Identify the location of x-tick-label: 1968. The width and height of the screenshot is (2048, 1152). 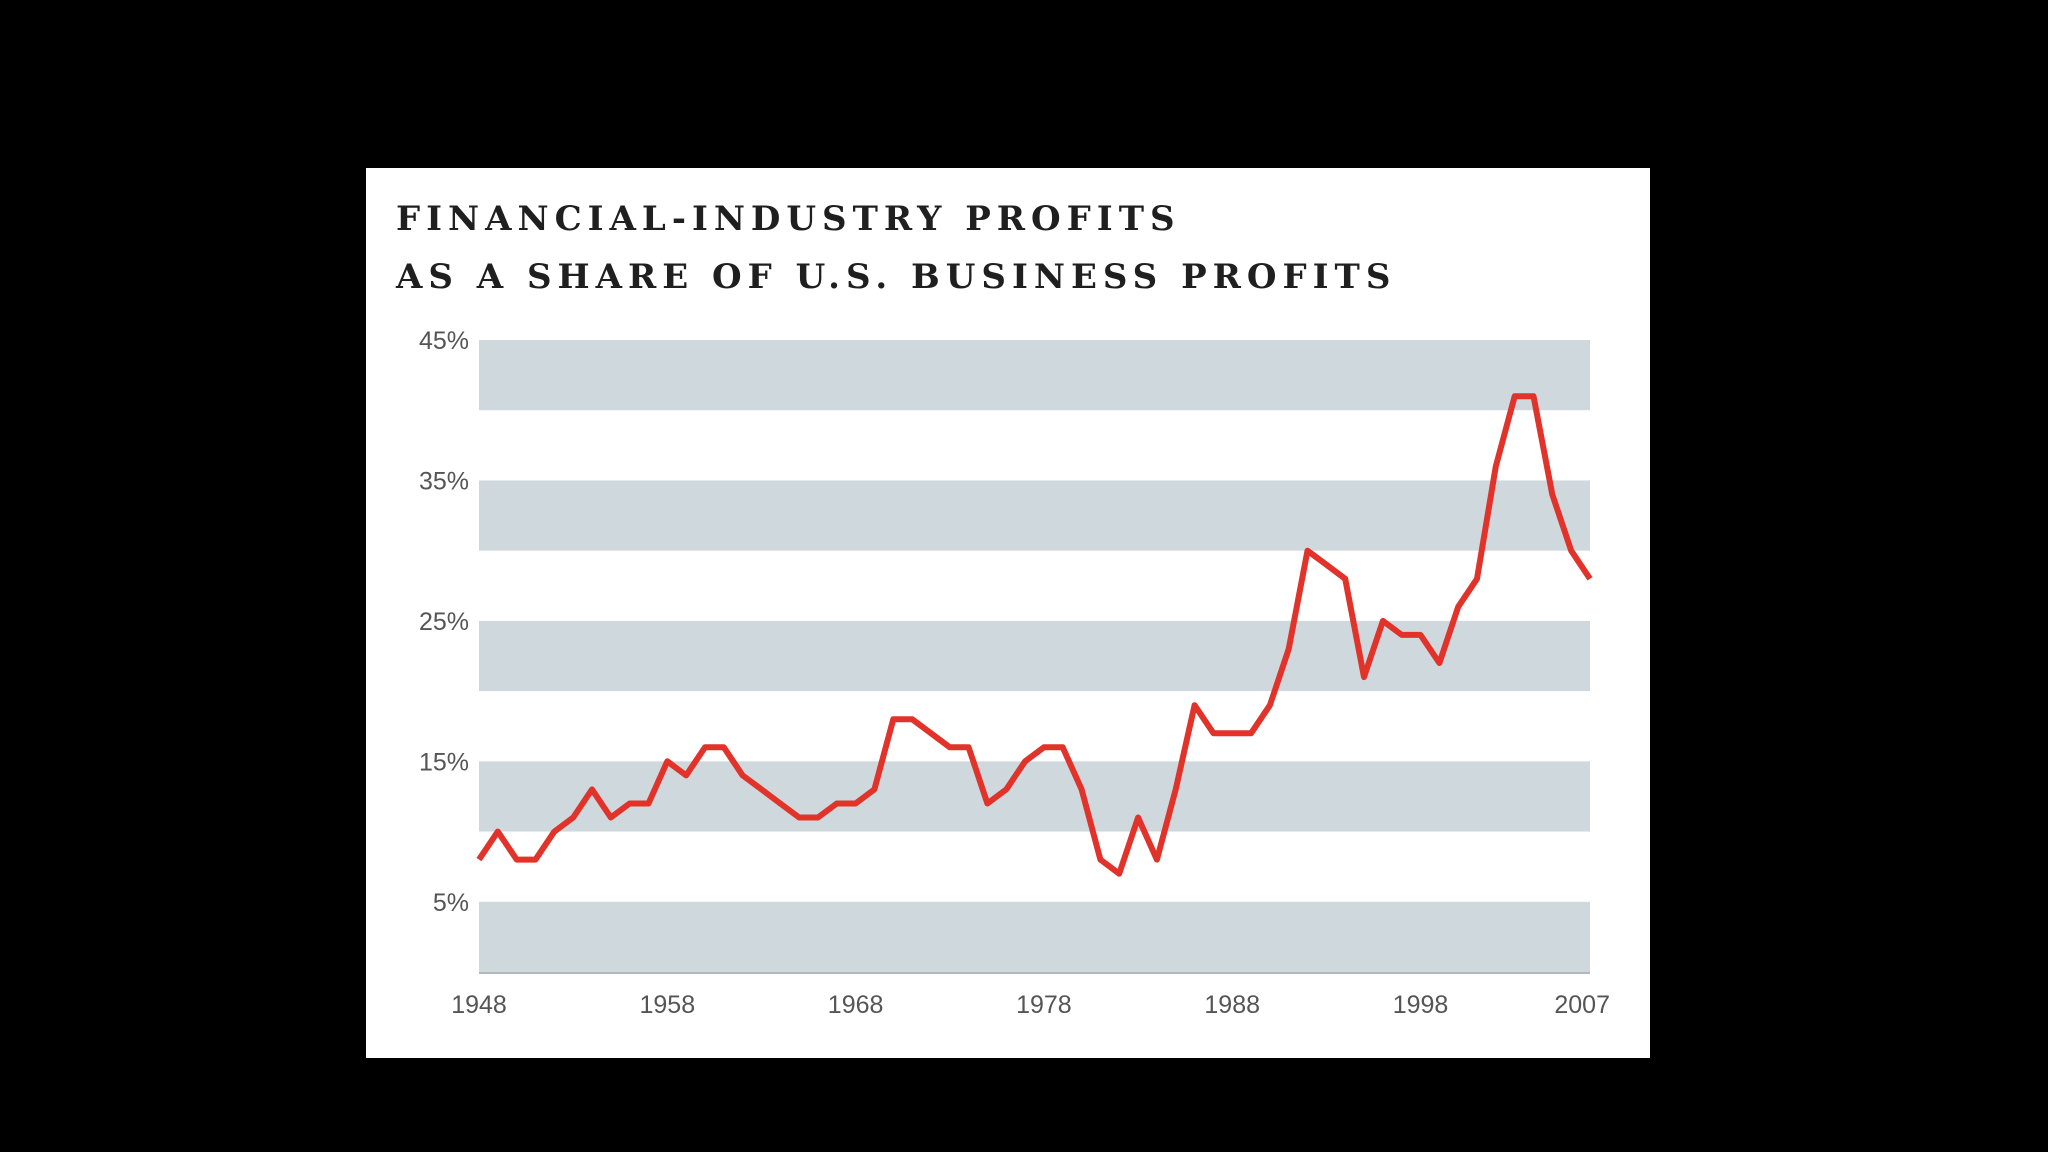
(856, 1005).